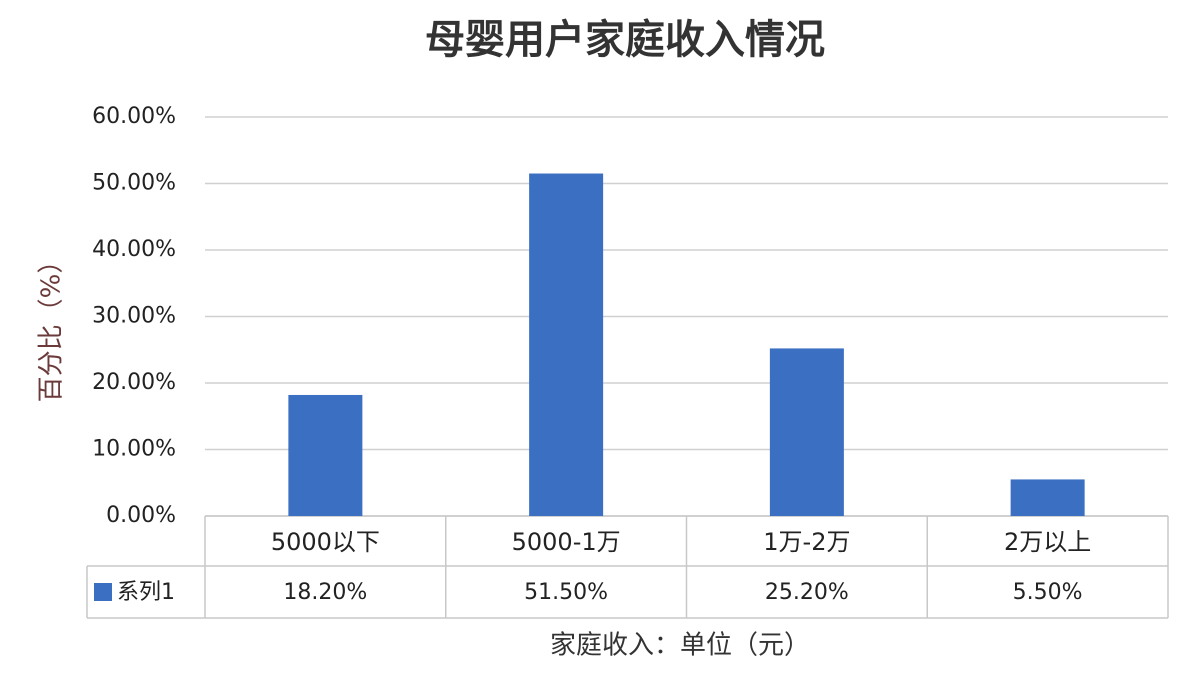  What do you see at coordinates (807, 592) in the screenshot?
I see `table-value: 25.20%` at bounding box center [807, 592].